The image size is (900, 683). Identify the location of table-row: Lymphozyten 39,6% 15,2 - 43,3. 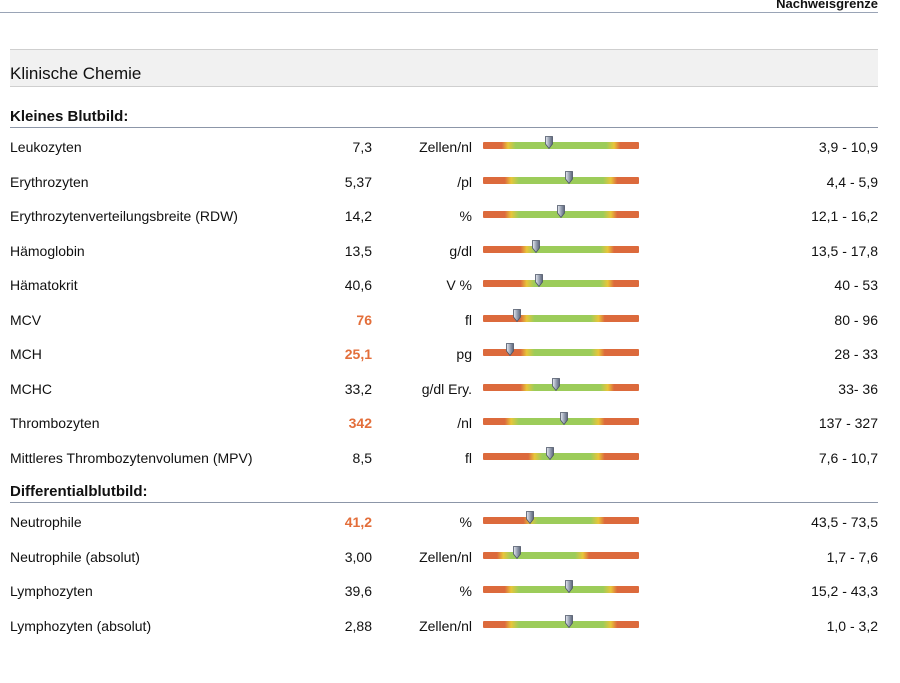
(450, 590).